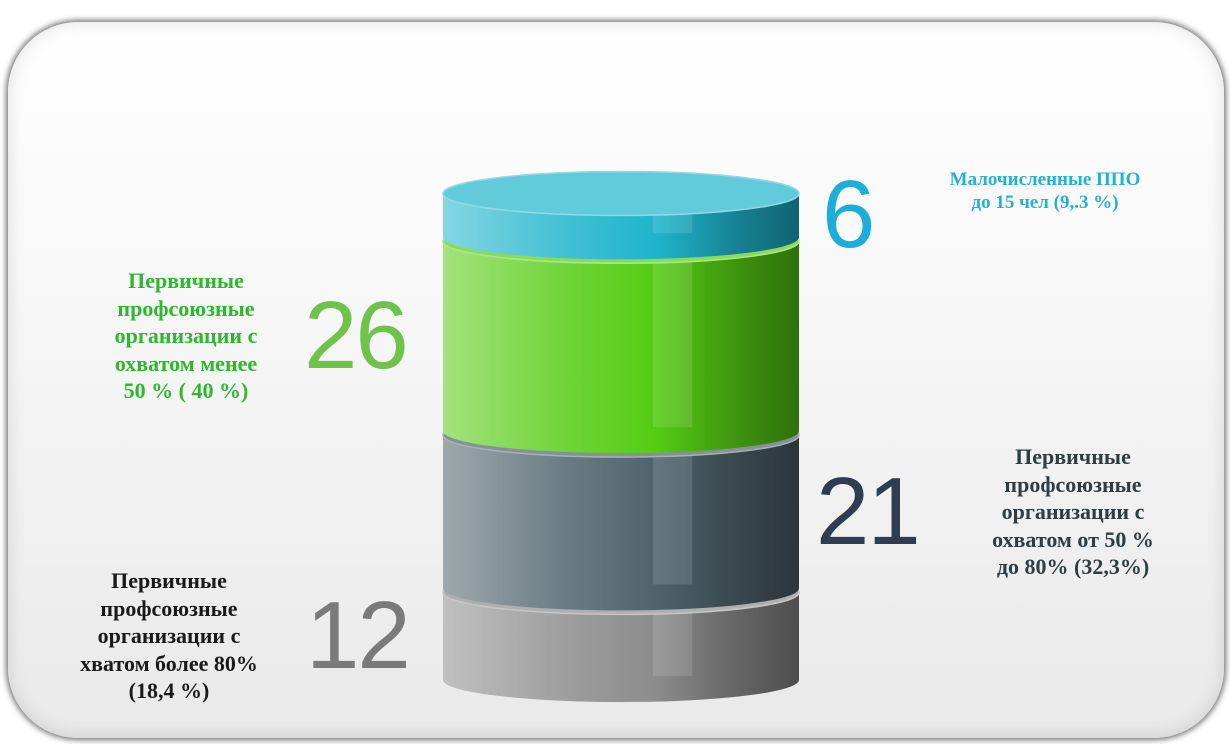 The height and width of the screenshot is (744, 1230). I want to click on segment-over-80-body, so click(621, 647).